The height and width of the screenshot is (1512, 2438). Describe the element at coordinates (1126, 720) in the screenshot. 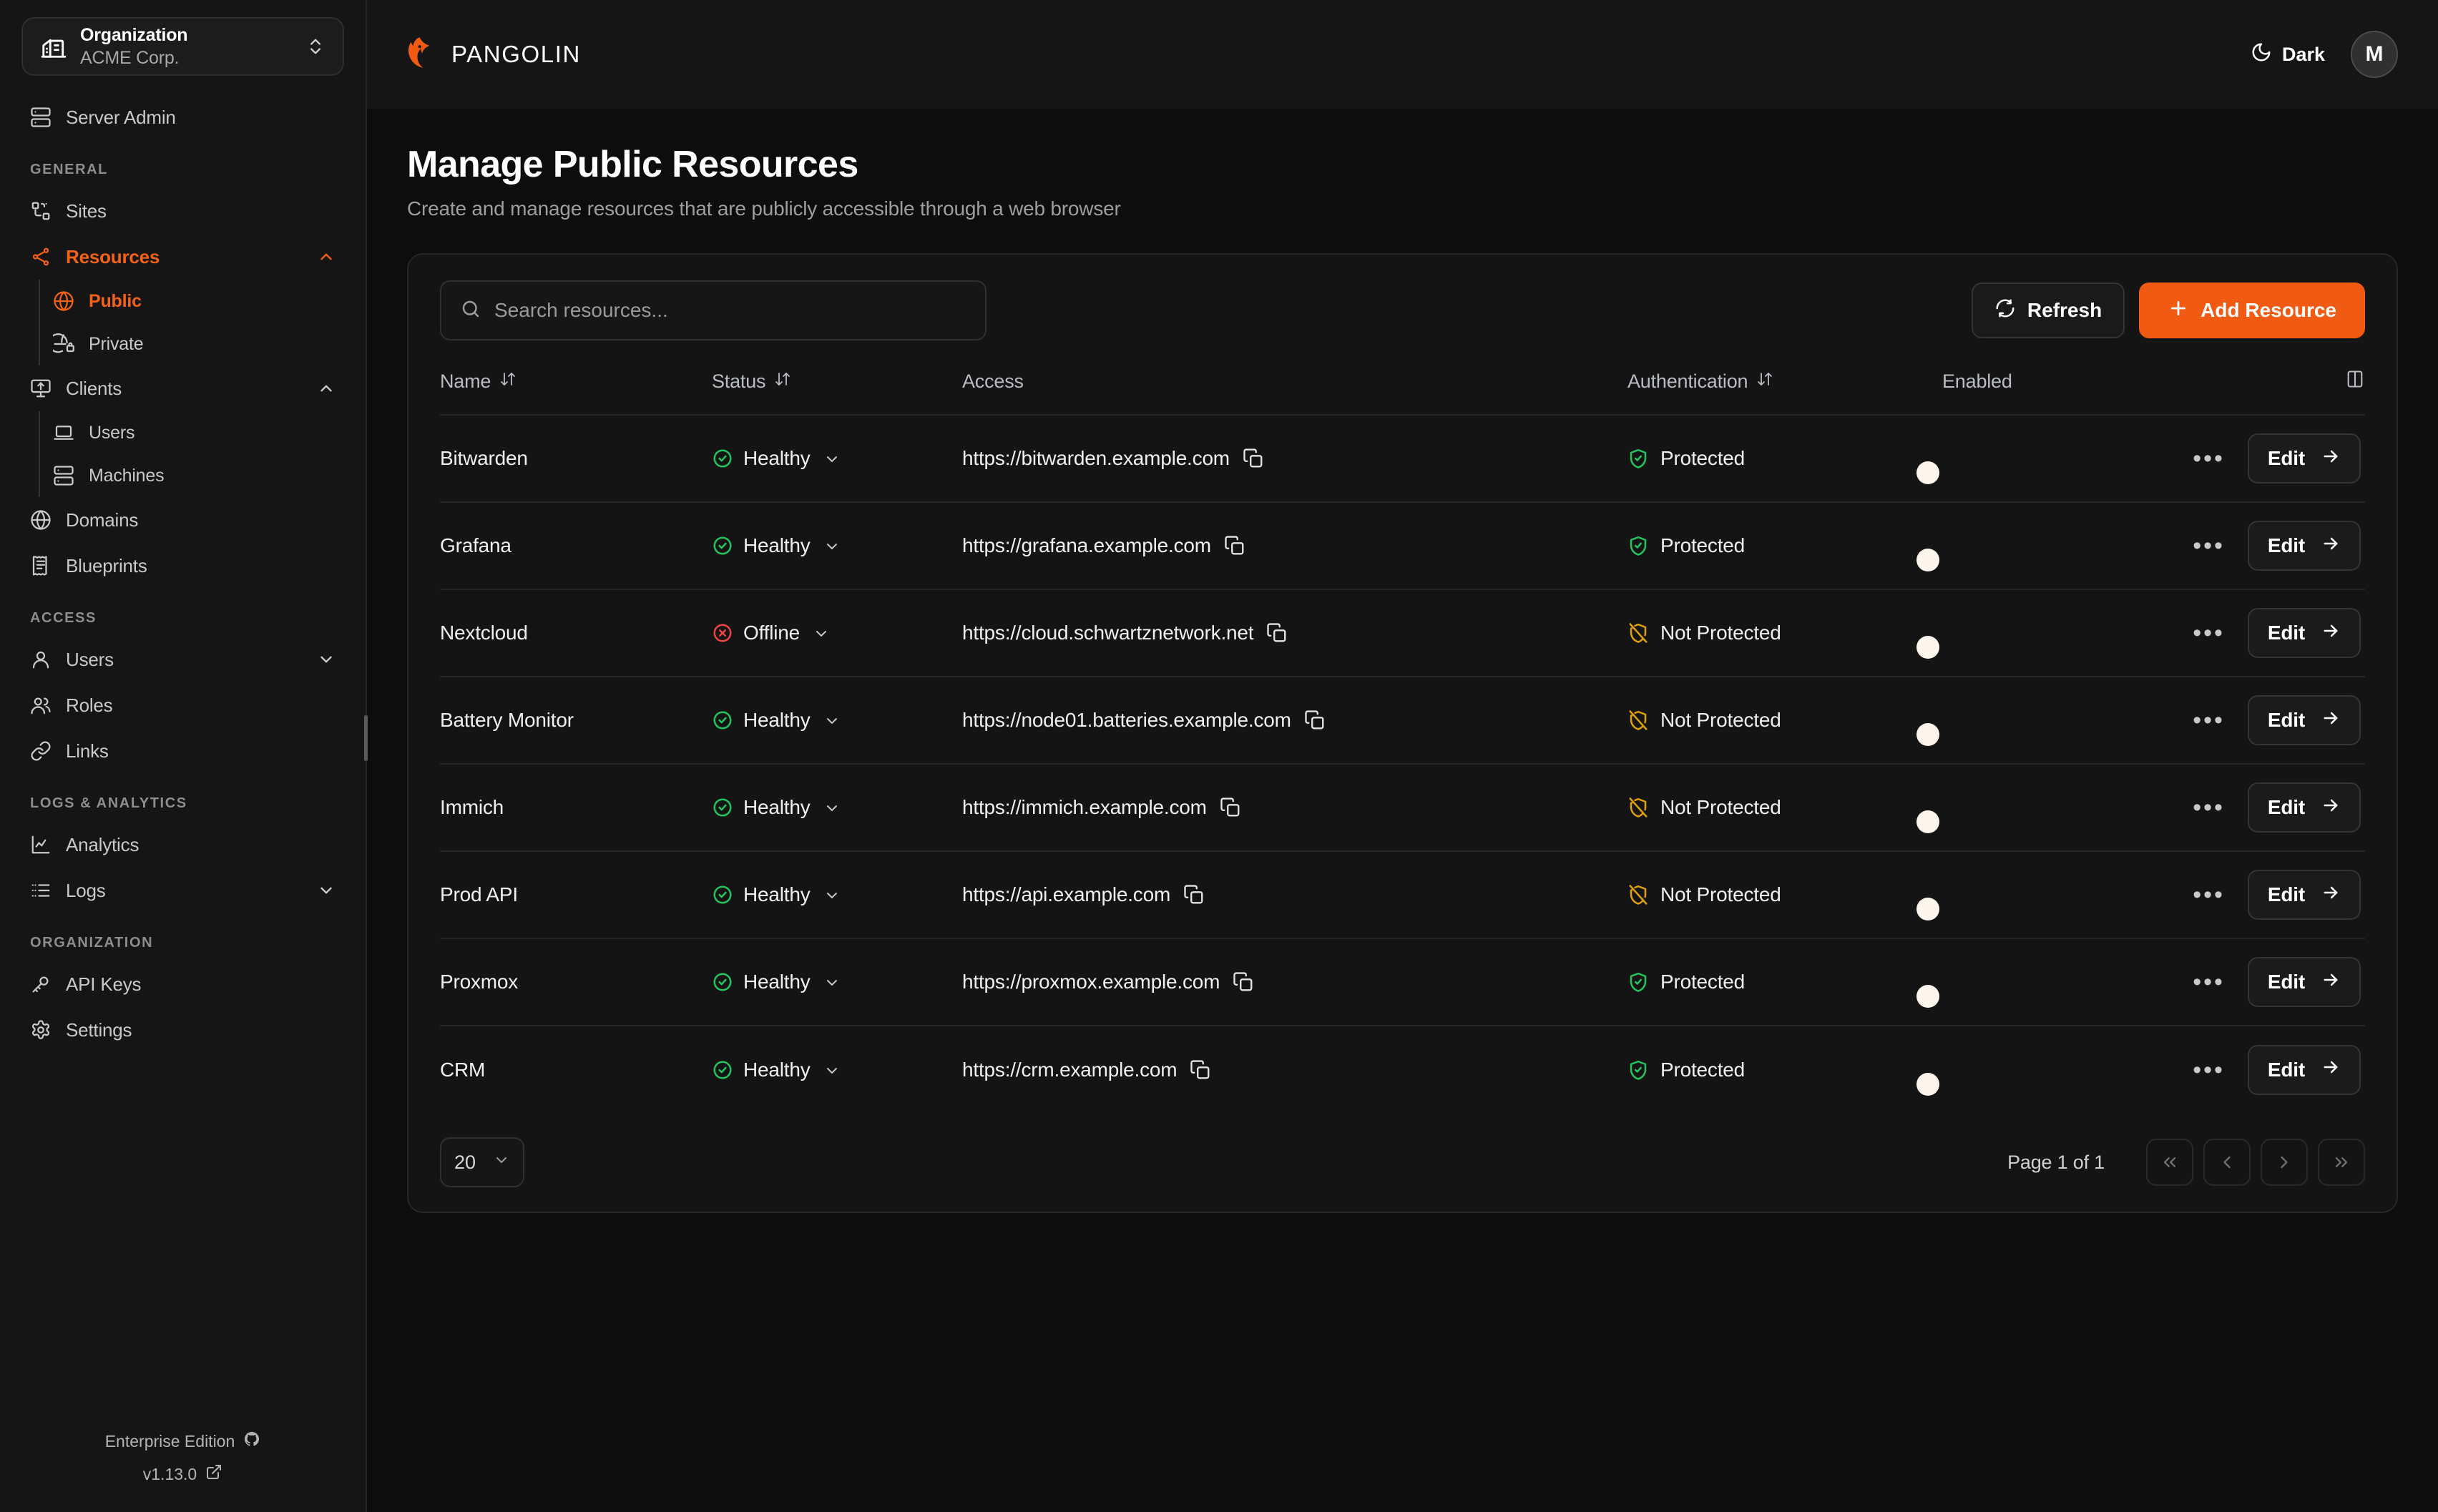

I see `resource-url: https://node01.batteries.example.com` at that location.